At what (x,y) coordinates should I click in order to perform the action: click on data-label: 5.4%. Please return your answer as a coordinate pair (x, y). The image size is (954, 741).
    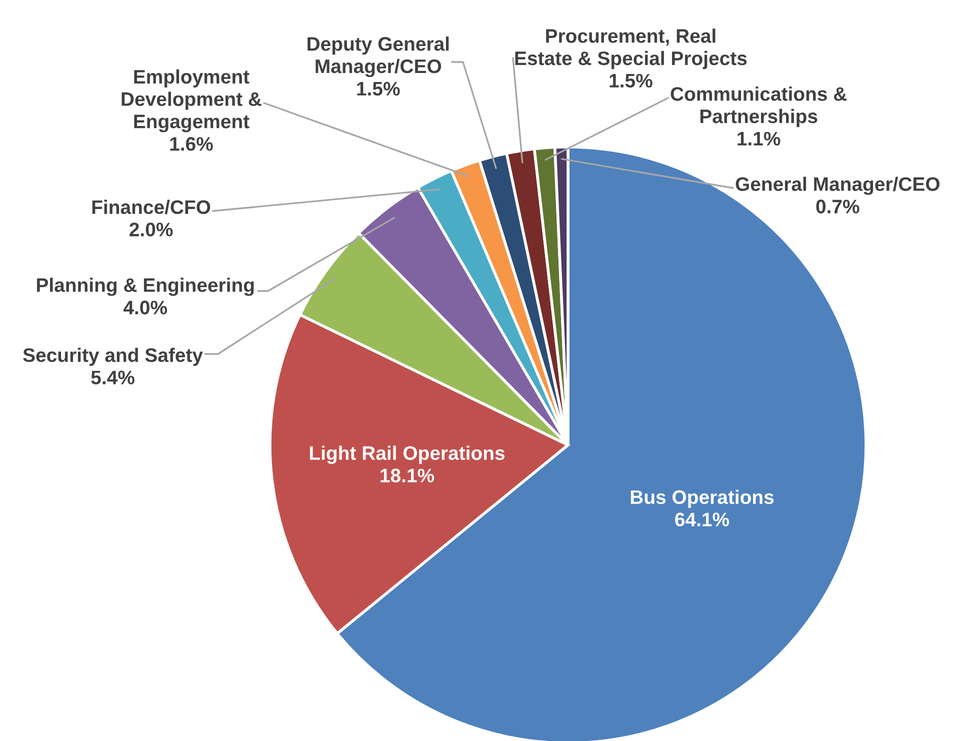
    Looking at the image, I should click on (112, 377).